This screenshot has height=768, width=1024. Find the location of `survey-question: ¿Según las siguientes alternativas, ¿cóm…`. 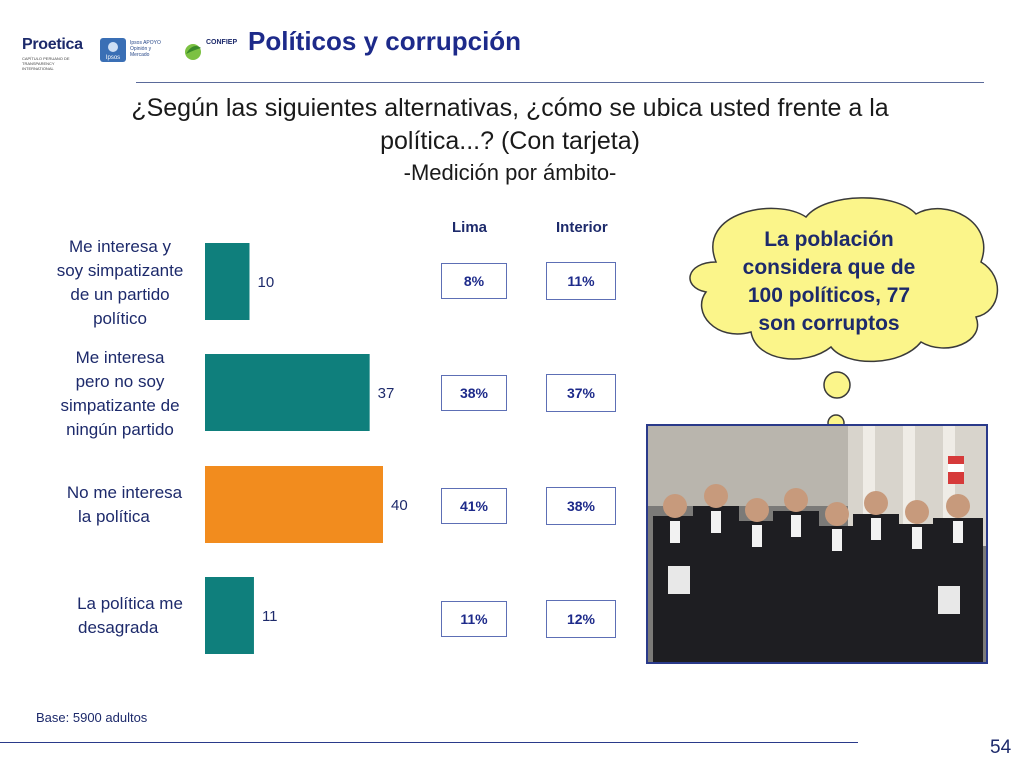

survey-question: ¿Según las siguientes alternativas, ¿cóm… is located at coordinates (510, 125).